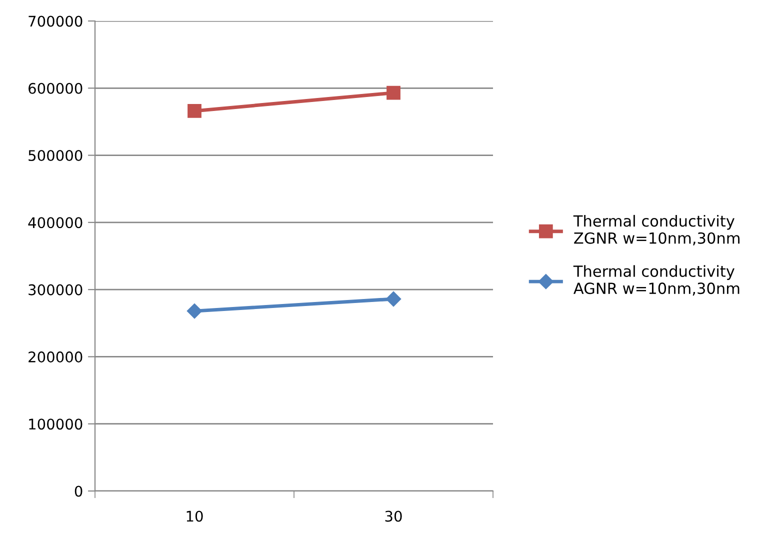 The height and width of the screenshot is (534, 771). Describe the element at coordinates (55, 21) in the screenshot. I see `y-tick-label: 700000` at that location.